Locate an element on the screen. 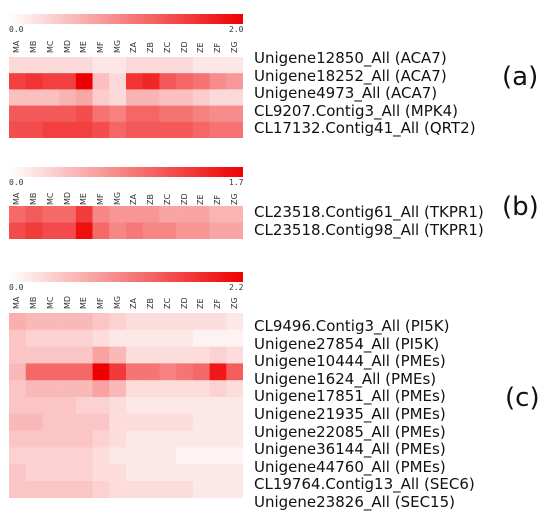 This screenshot has height=517, width=550. row-label: Unigene44760_All (PMEs) is located at coordinates (350, 466).